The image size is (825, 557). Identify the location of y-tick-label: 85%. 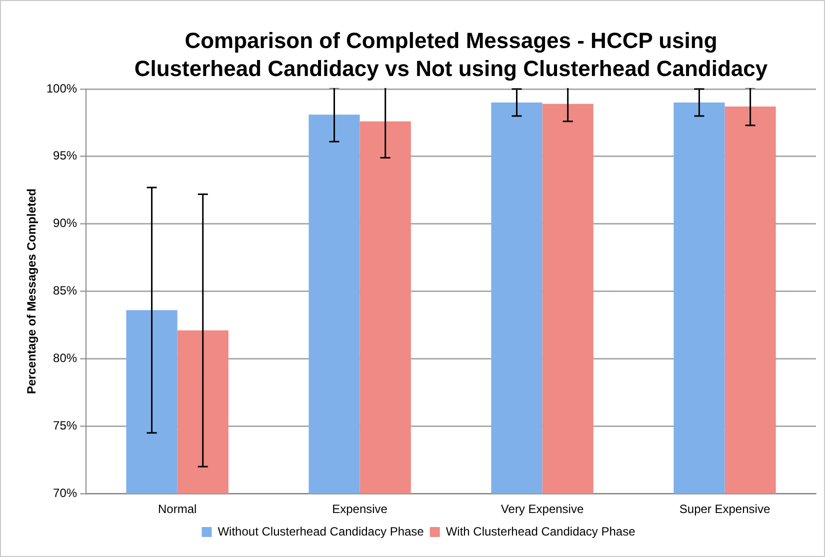
(65, 291).